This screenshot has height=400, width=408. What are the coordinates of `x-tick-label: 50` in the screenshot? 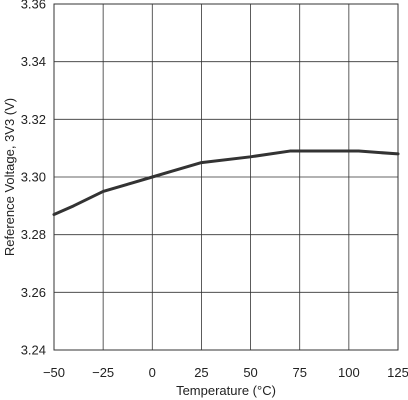 It's located at (250, 372).